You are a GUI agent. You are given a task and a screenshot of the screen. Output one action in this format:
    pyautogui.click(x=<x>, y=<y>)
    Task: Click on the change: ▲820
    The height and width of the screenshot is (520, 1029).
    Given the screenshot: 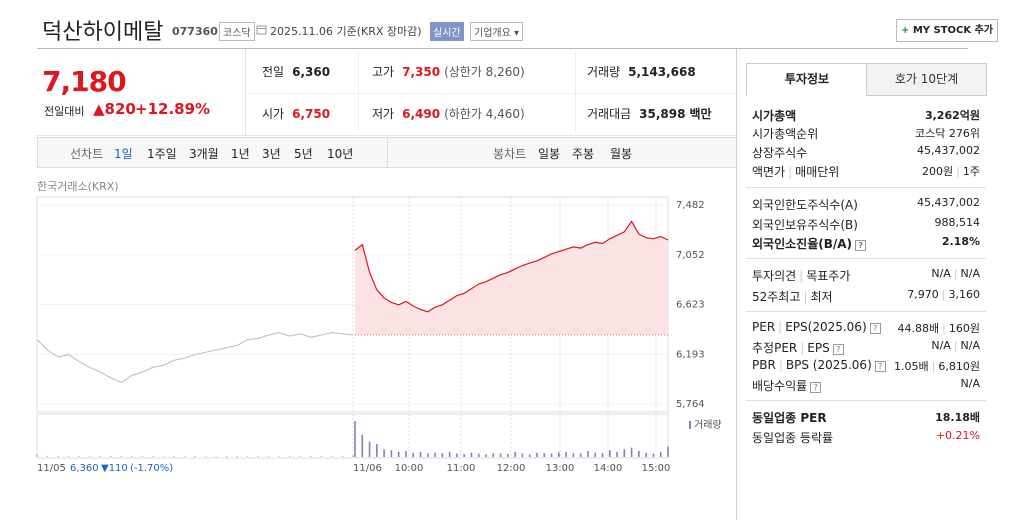 What is the action you would take?
    pyautogui.click(x=114, y=109)
    